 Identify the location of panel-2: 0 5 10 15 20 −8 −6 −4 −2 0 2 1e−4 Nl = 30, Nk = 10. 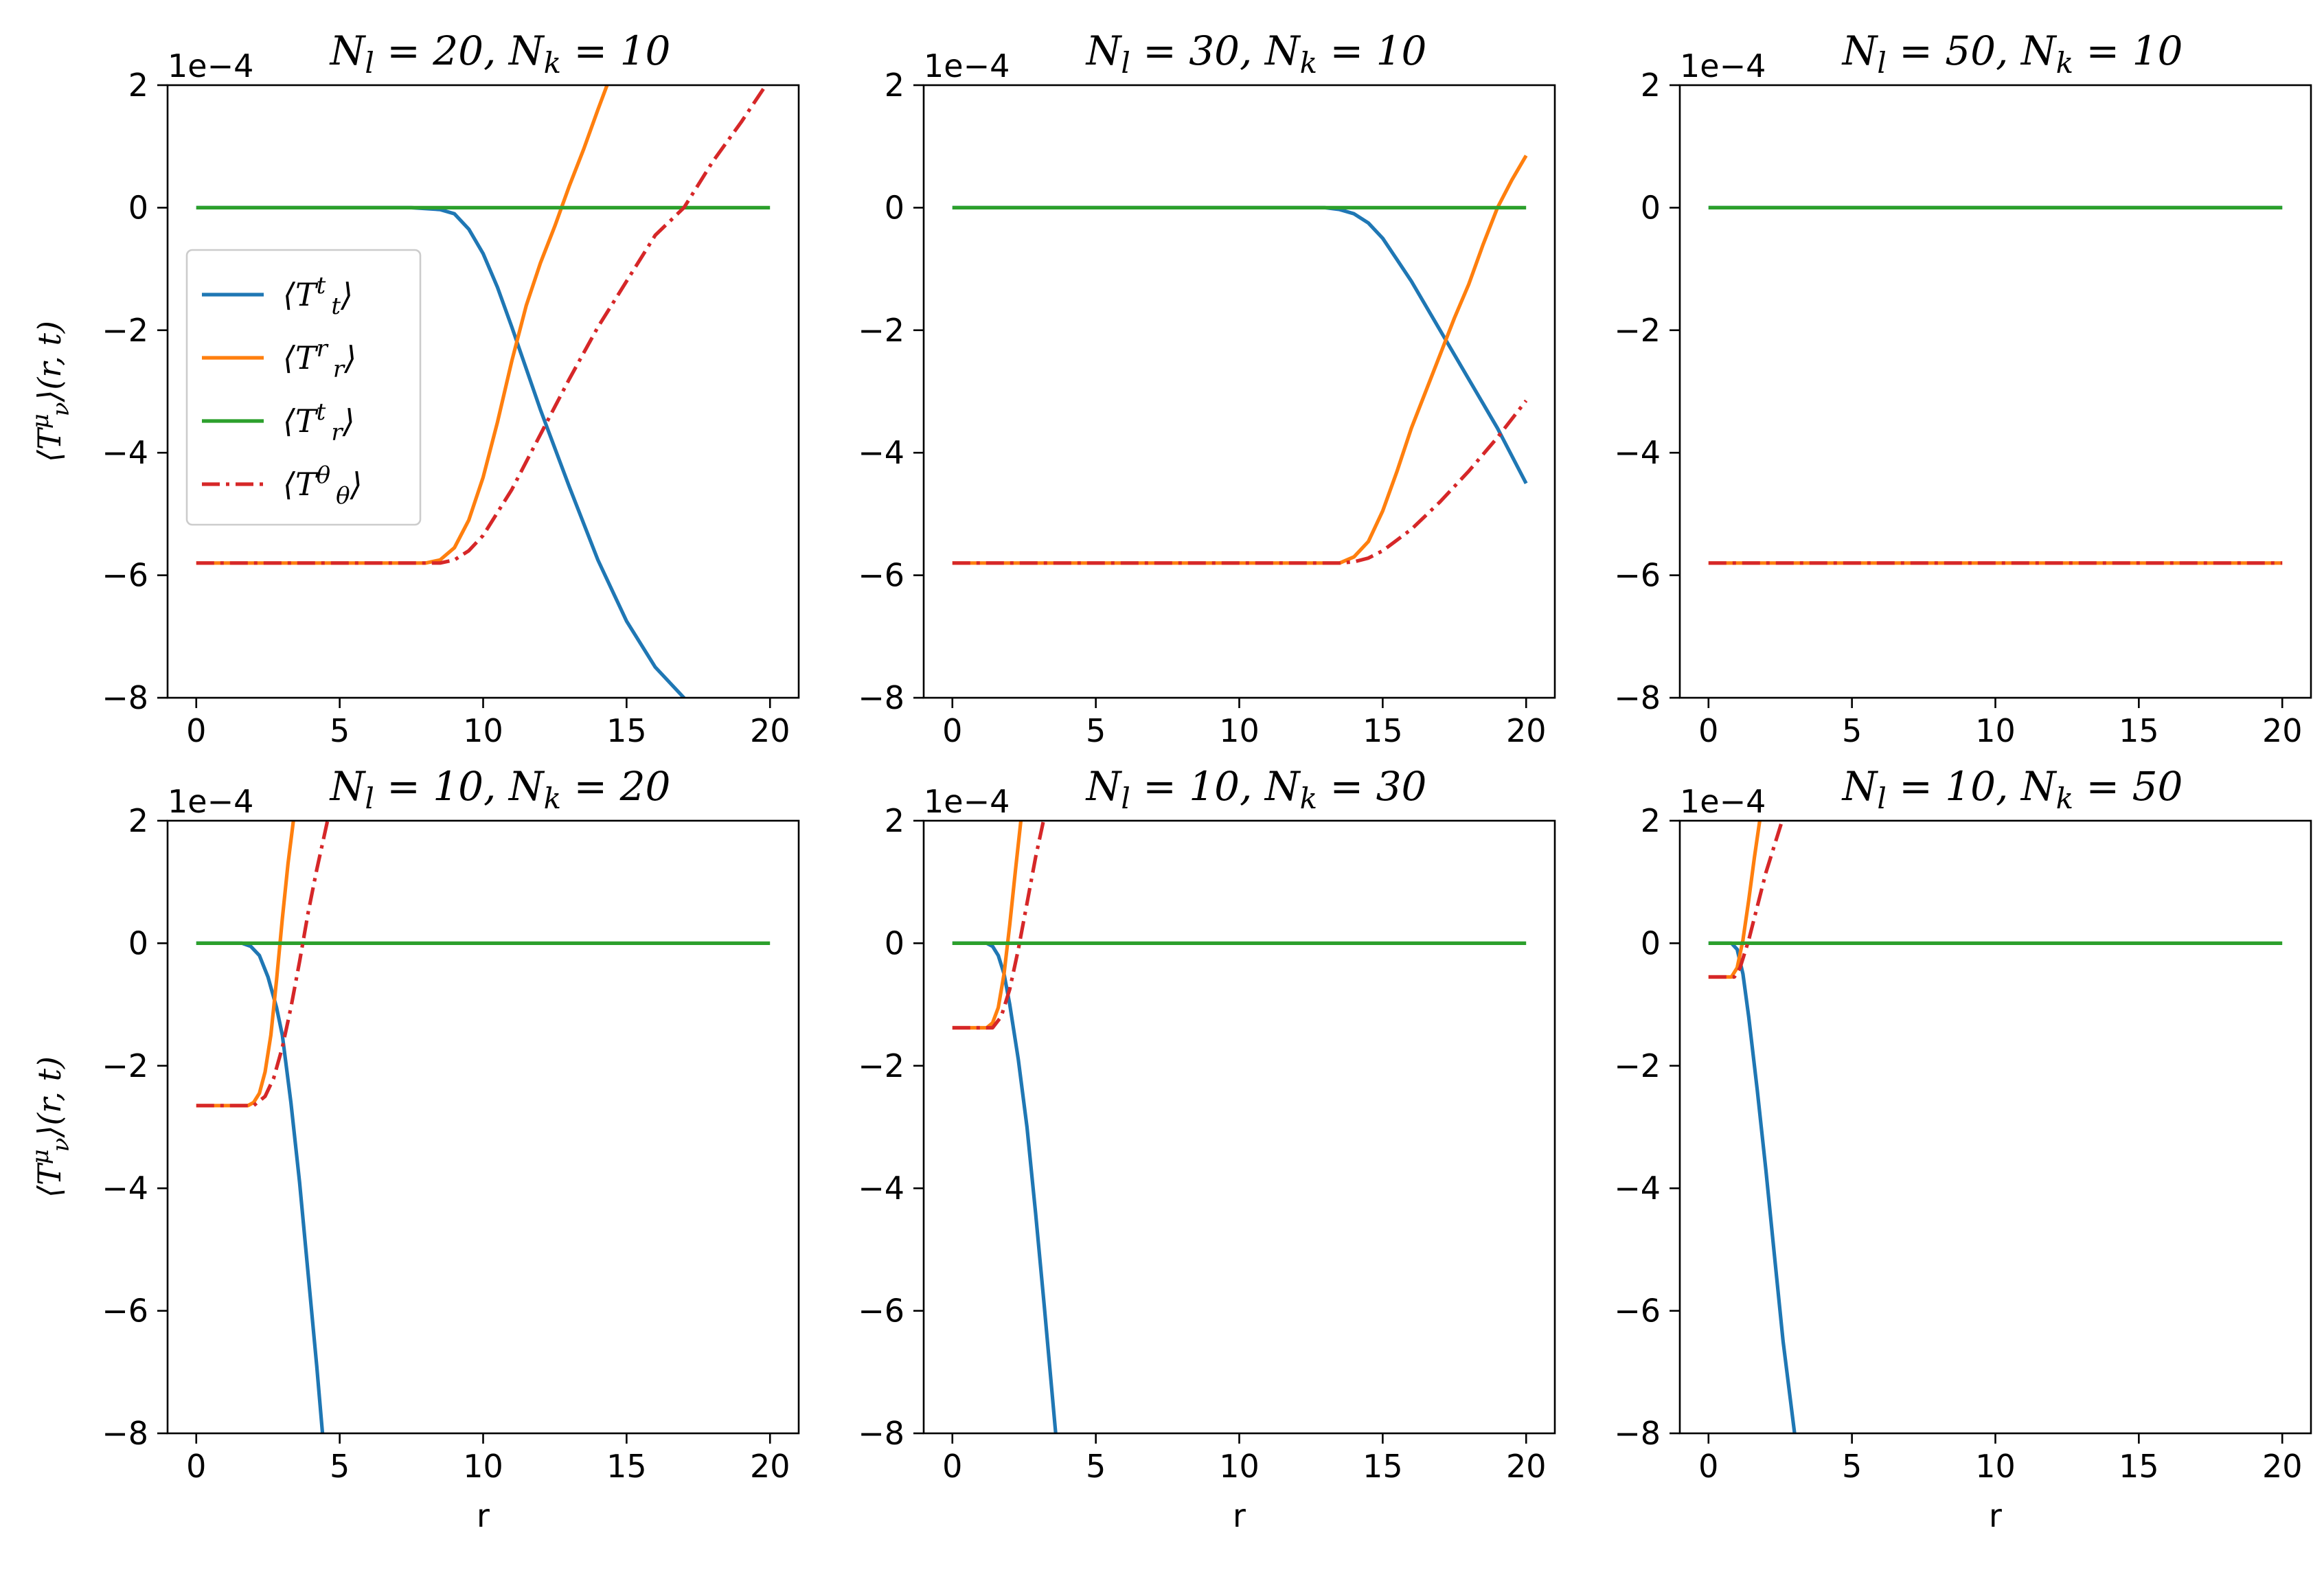
(1207, 388).